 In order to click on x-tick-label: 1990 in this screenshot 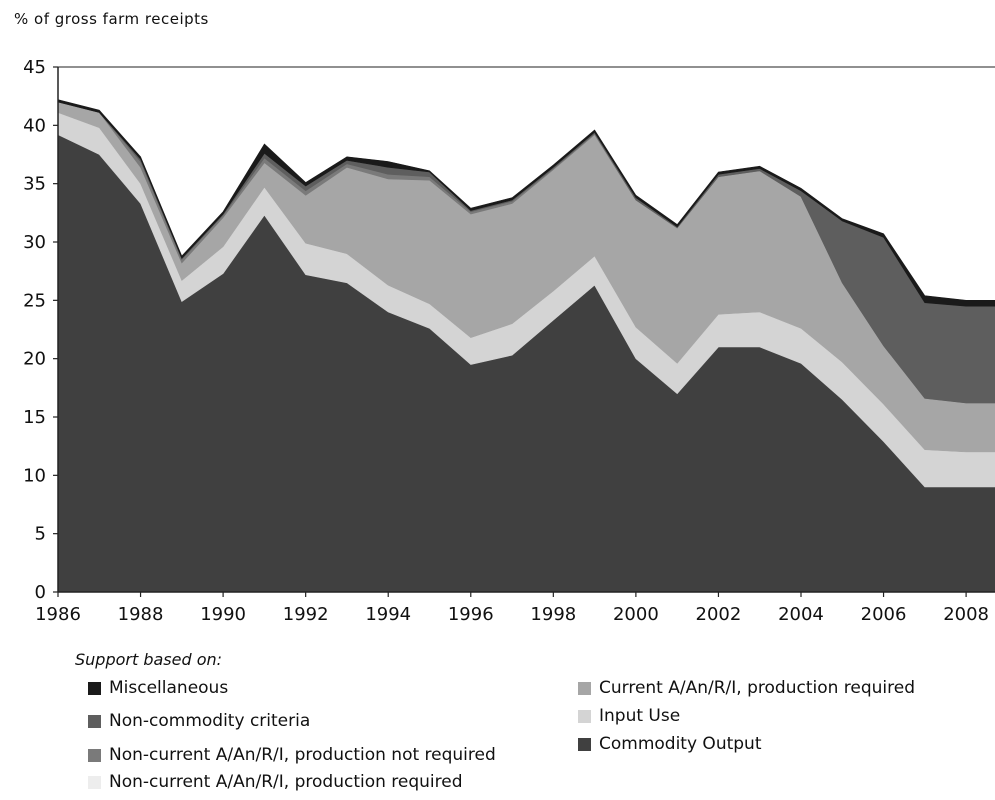, I will do `click(223, 614)`.